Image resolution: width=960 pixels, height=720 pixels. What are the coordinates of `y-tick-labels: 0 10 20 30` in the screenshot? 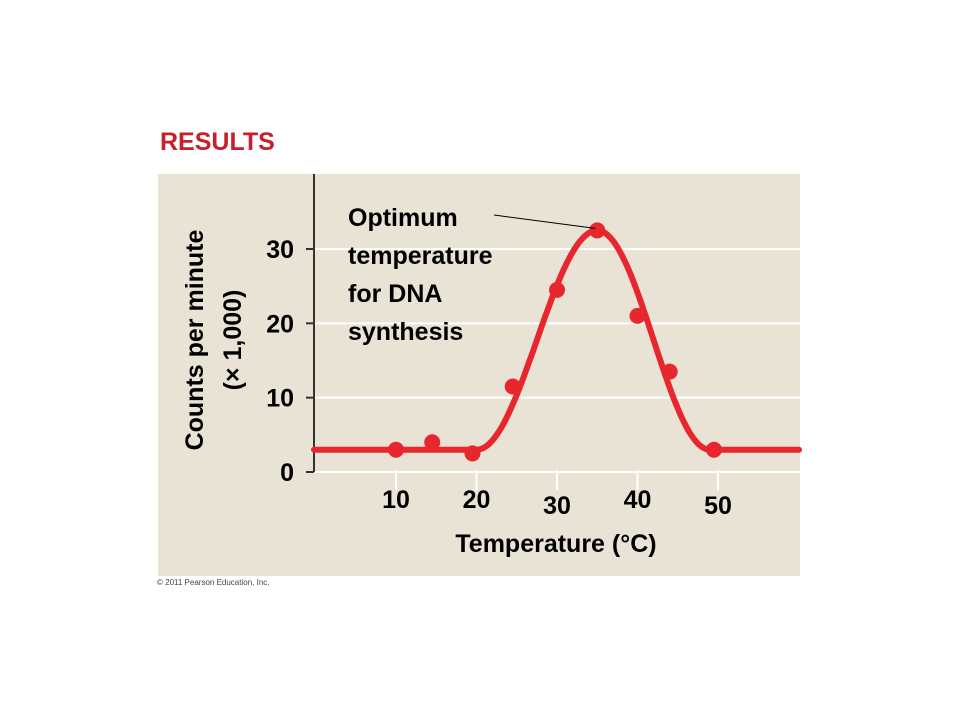 It's located at (280, 361).